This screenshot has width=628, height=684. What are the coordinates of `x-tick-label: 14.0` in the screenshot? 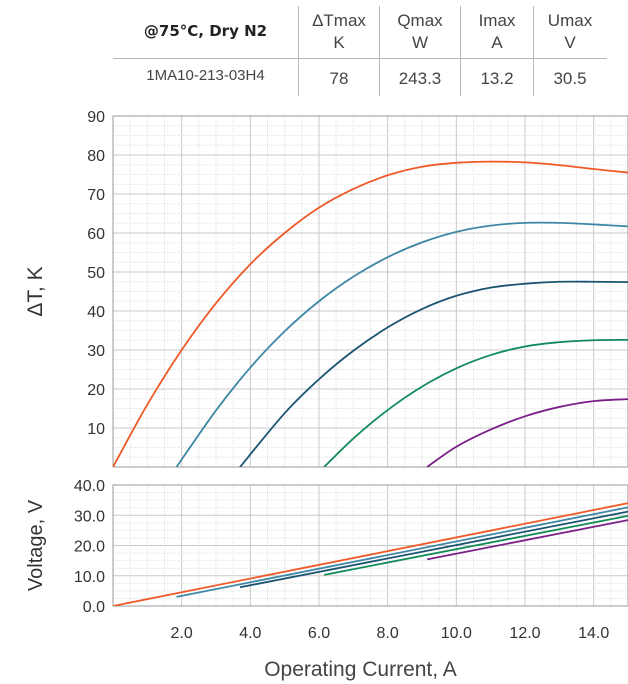 It's located at (593, 633).